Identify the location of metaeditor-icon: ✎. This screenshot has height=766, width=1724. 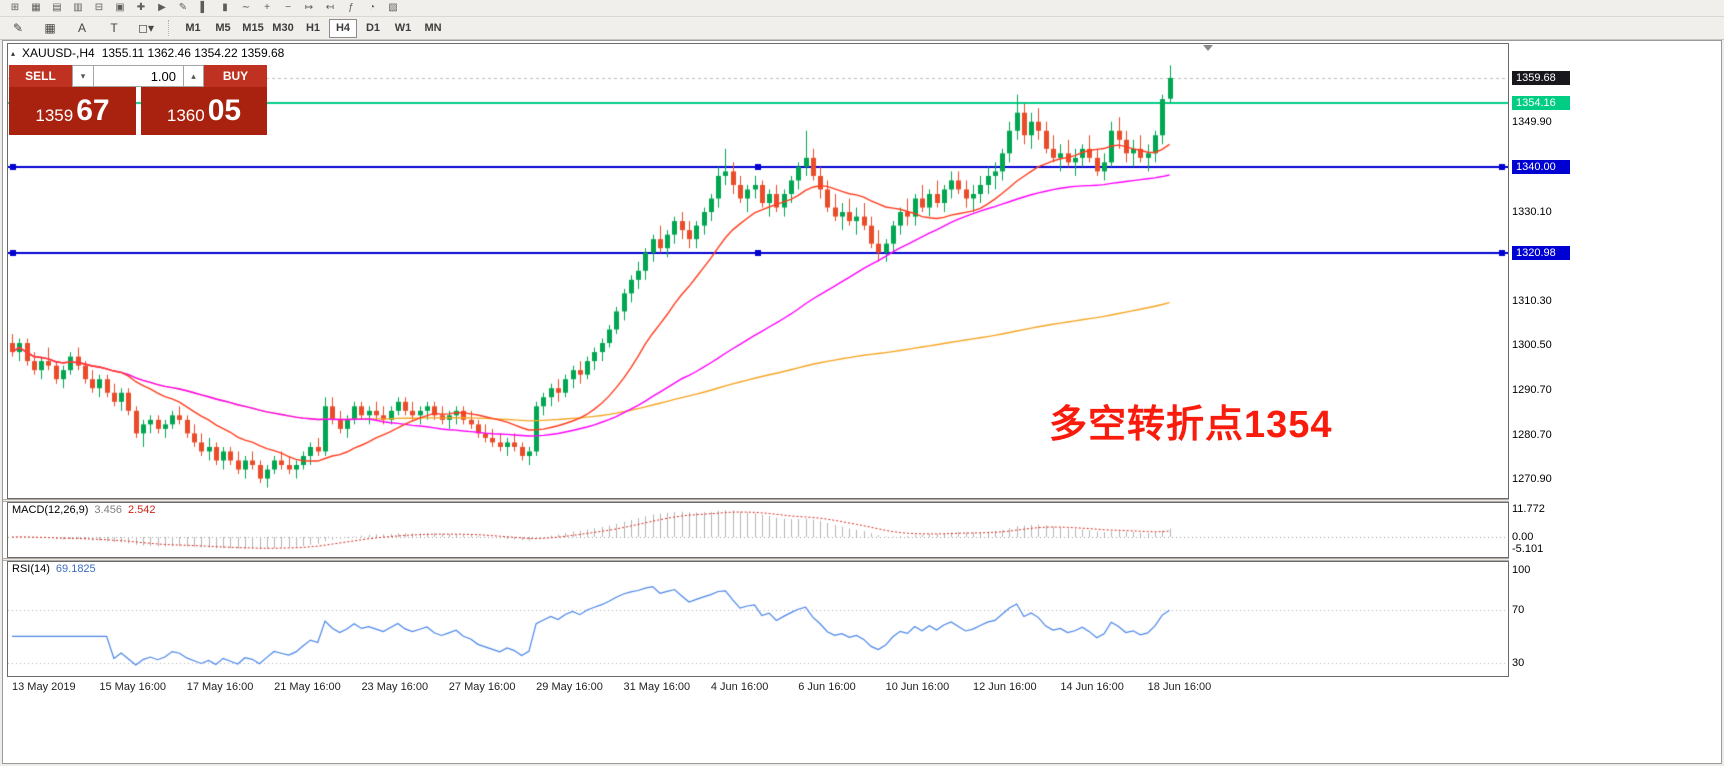
(183, 8).